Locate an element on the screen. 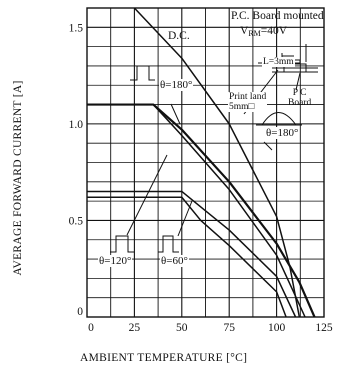  leader-theta60 is located at coordinates (185, 218).